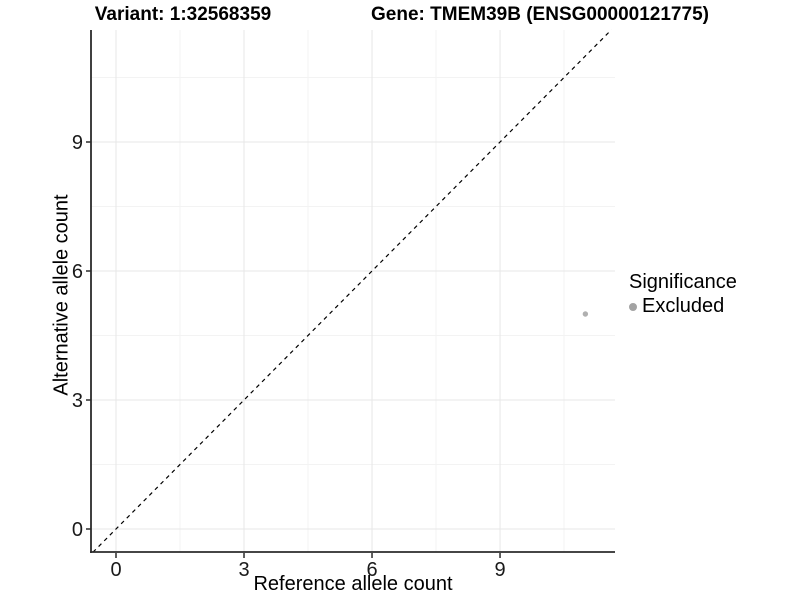 The width and height of the screenshot is (800, 600). What do you see at coordinates (77, 143) in the screenshot?
I see `y-tick-label: 9` at bounding box center [77, 143].